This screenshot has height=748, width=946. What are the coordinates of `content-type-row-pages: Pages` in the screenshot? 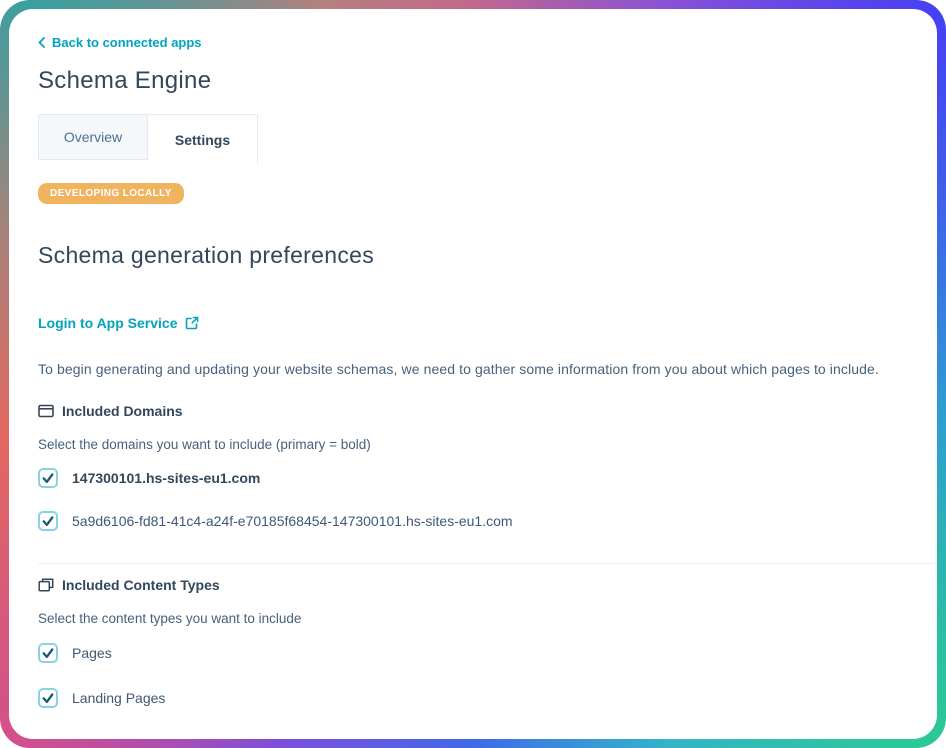 It's located at (473, 653).